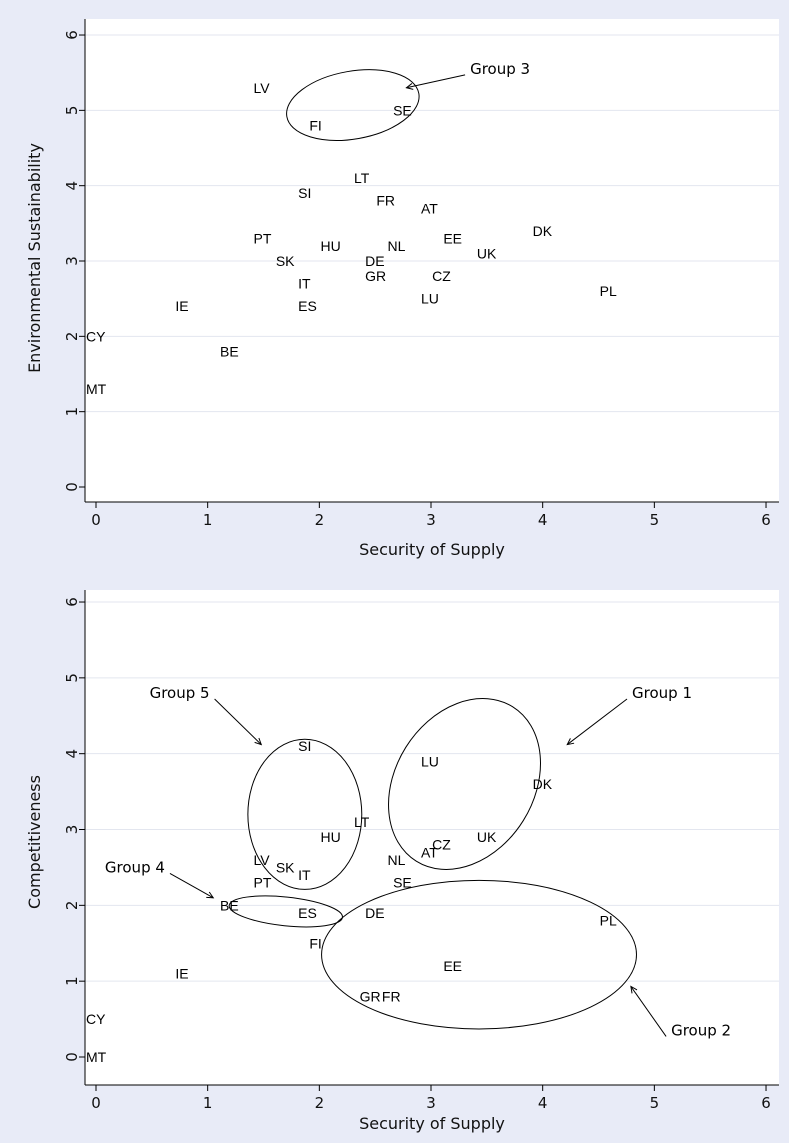 This screenshot has height=1143, width=789. I want to click on point-label: DE, so click(374, 261).